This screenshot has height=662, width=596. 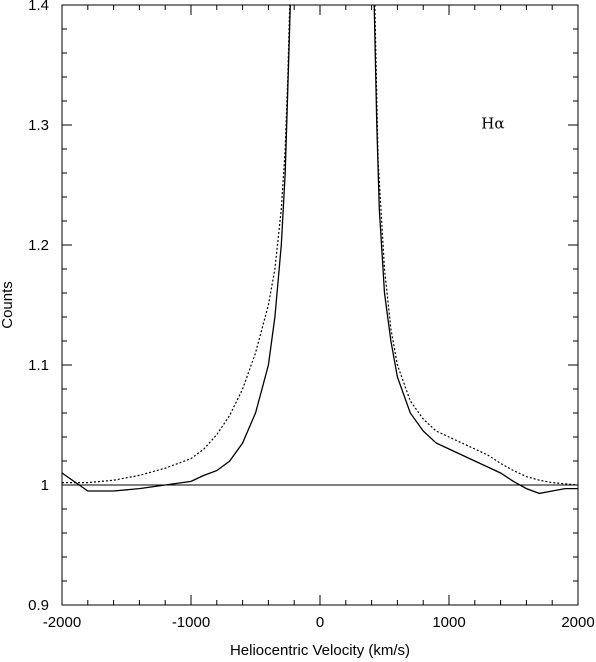 I want to click on y-tick-label: 1.4, so click(x=38, y=7).